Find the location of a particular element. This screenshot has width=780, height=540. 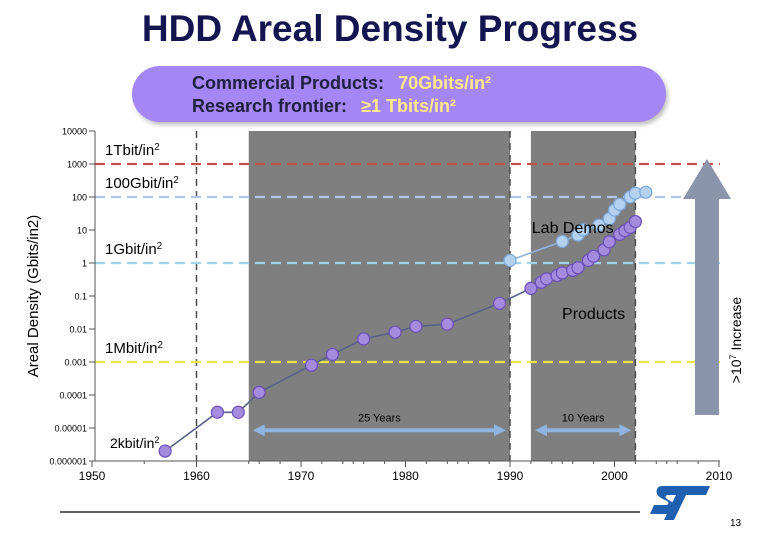

y-tick-label: 10 is located at coordinates (82, 231).